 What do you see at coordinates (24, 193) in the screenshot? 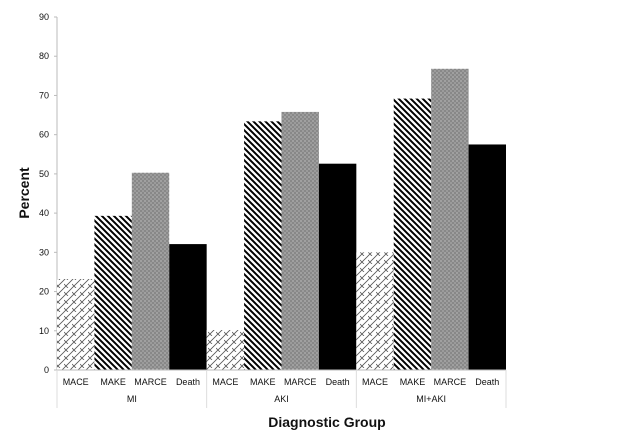
I see `y-axis-title: Percent` at bounding box center [24, 193].